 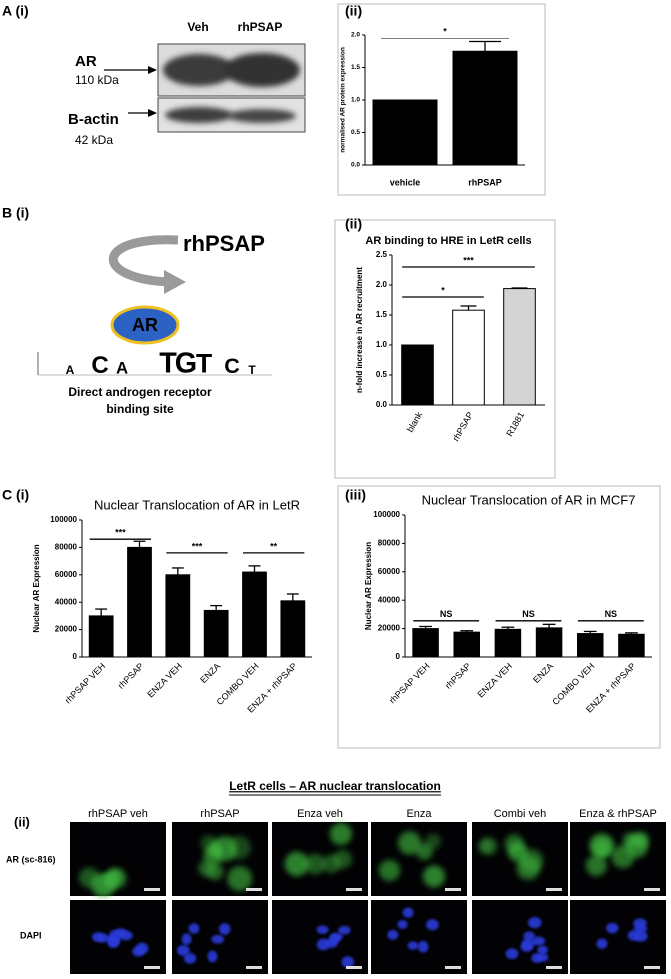 I want to click on column-label: Enza, so click(x=419, y=814).